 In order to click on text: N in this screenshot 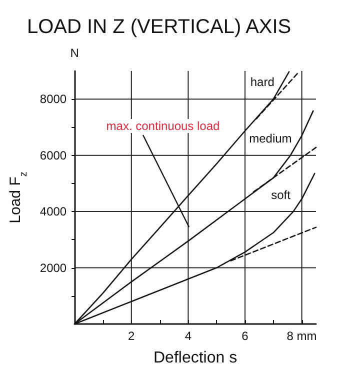, I will do `click(74, 53)`.